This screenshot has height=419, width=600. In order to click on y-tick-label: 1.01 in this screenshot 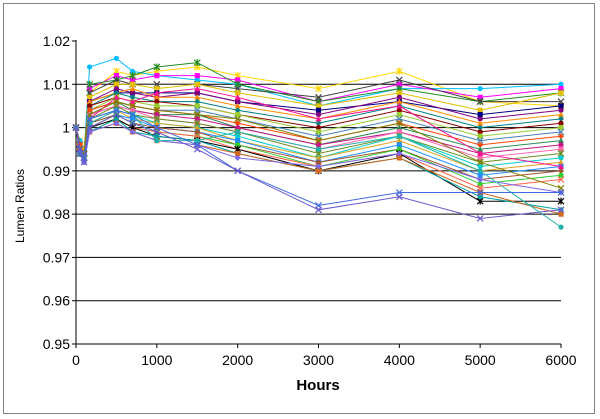, I will do `click(56, 84)`.